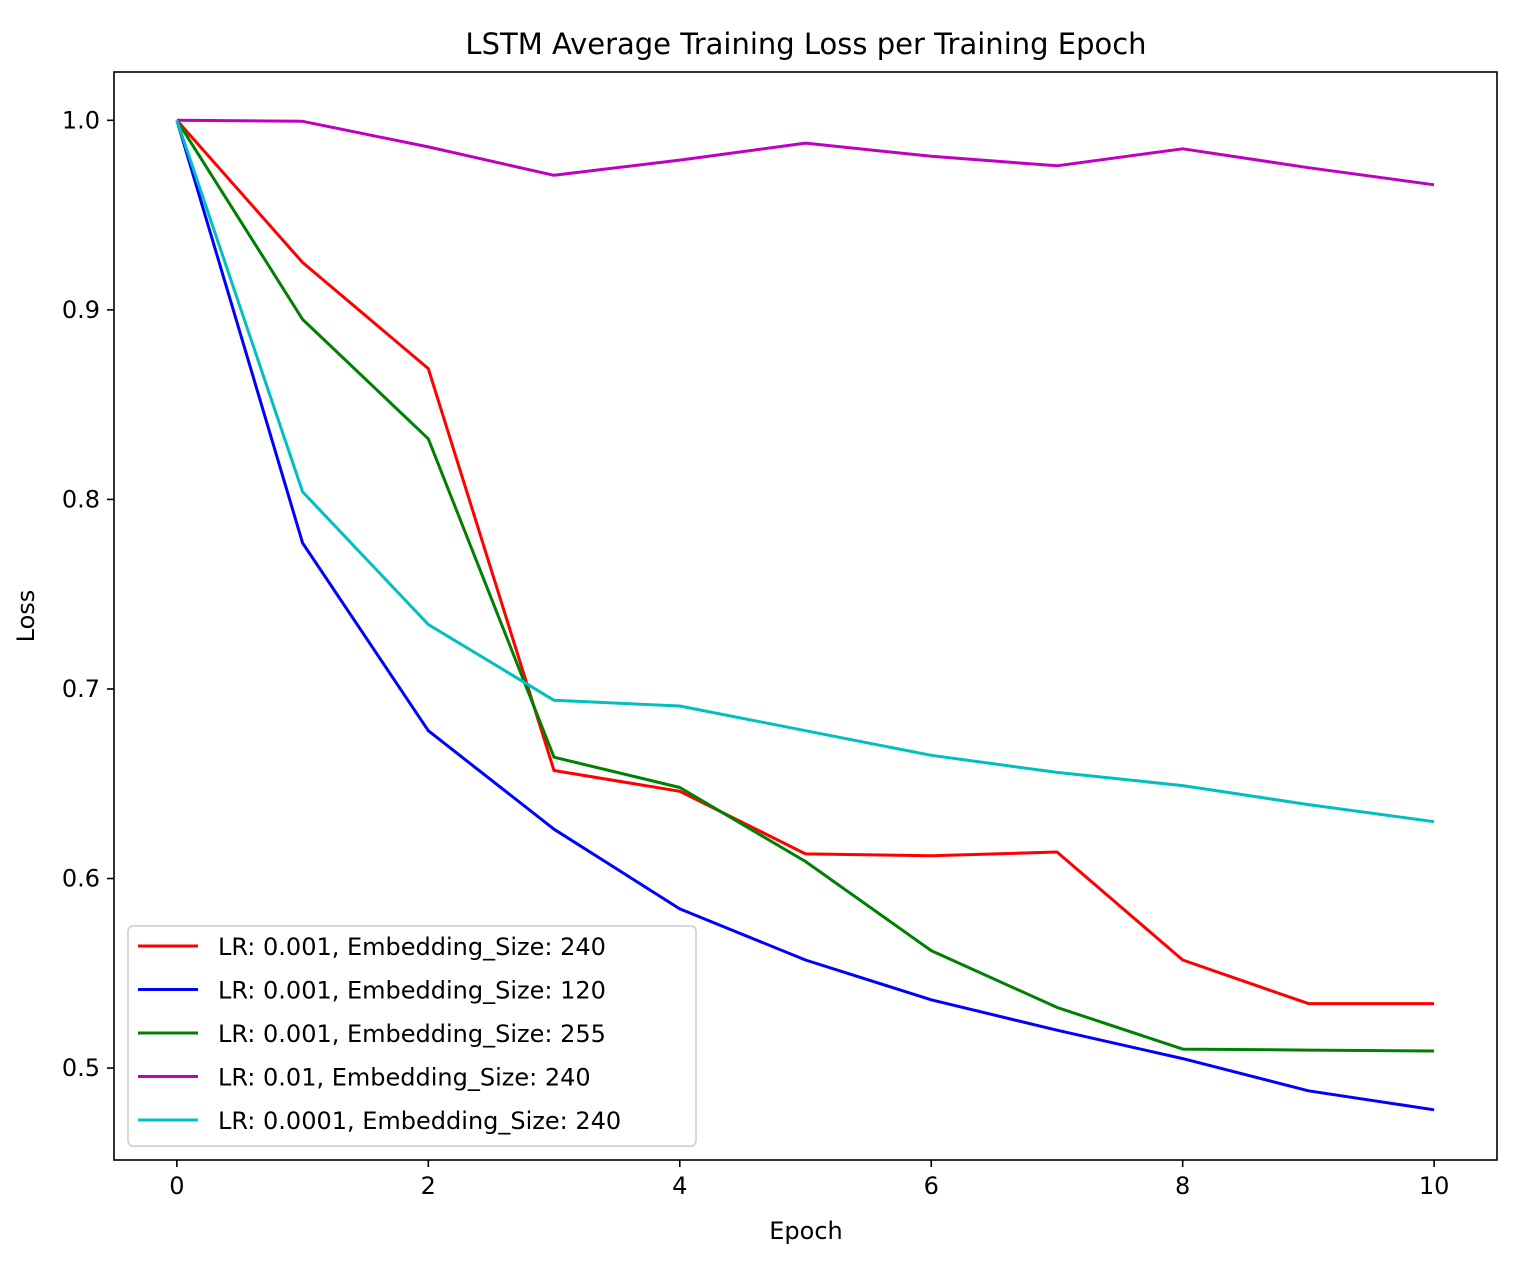 The image size is (1522, 1285). Describe the element at coordinates (679, 1186) in the screenshot. I see `x-tick-label: 4` at that location.